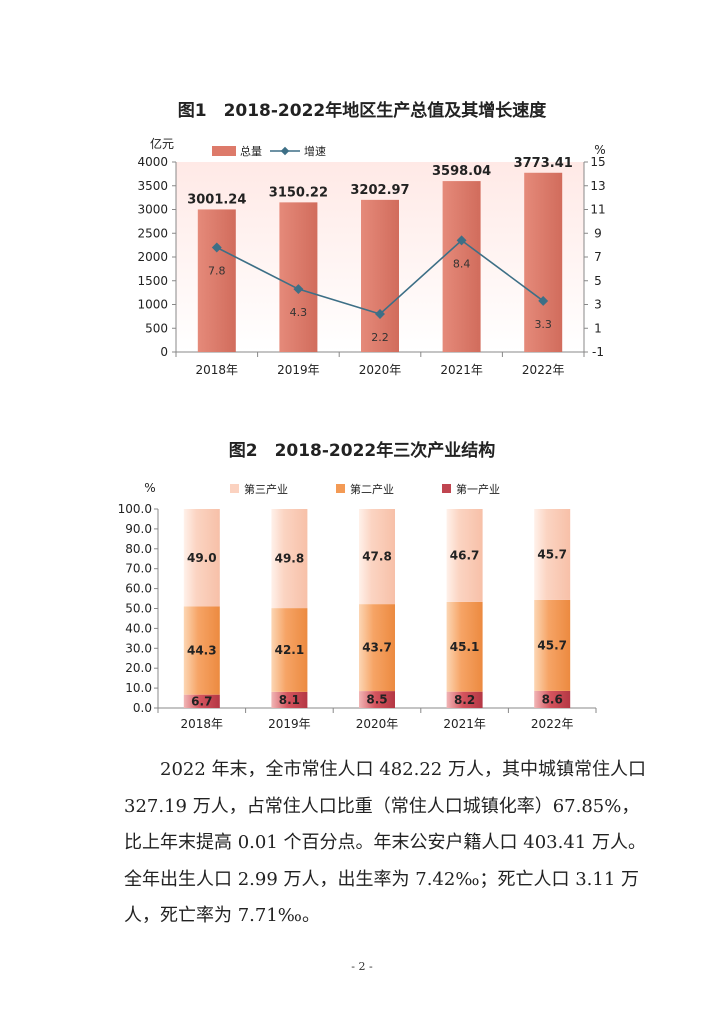 Image resolution: width=724 pixels, height=1024 pixels. I want to click on primary-industry-segment-label: 8.6, so click(552, 699).